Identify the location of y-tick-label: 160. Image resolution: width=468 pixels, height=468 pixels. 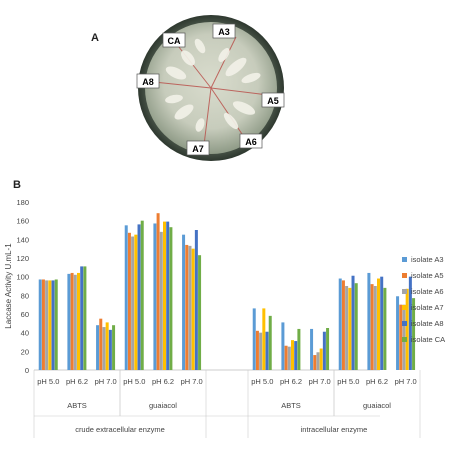
(22, 221).